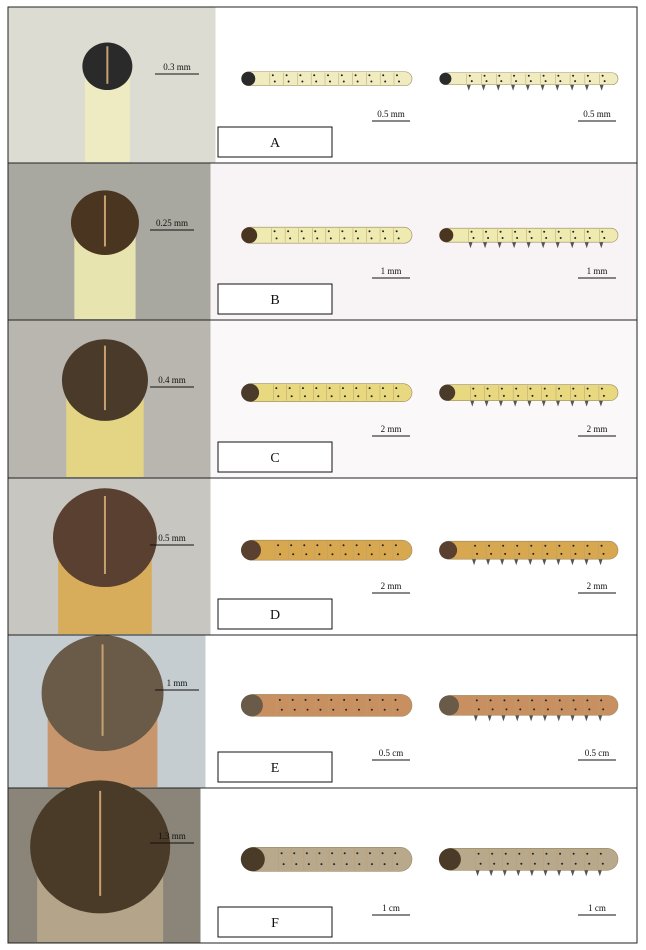  I want to click on panel-letter: C, so click(274, 458).